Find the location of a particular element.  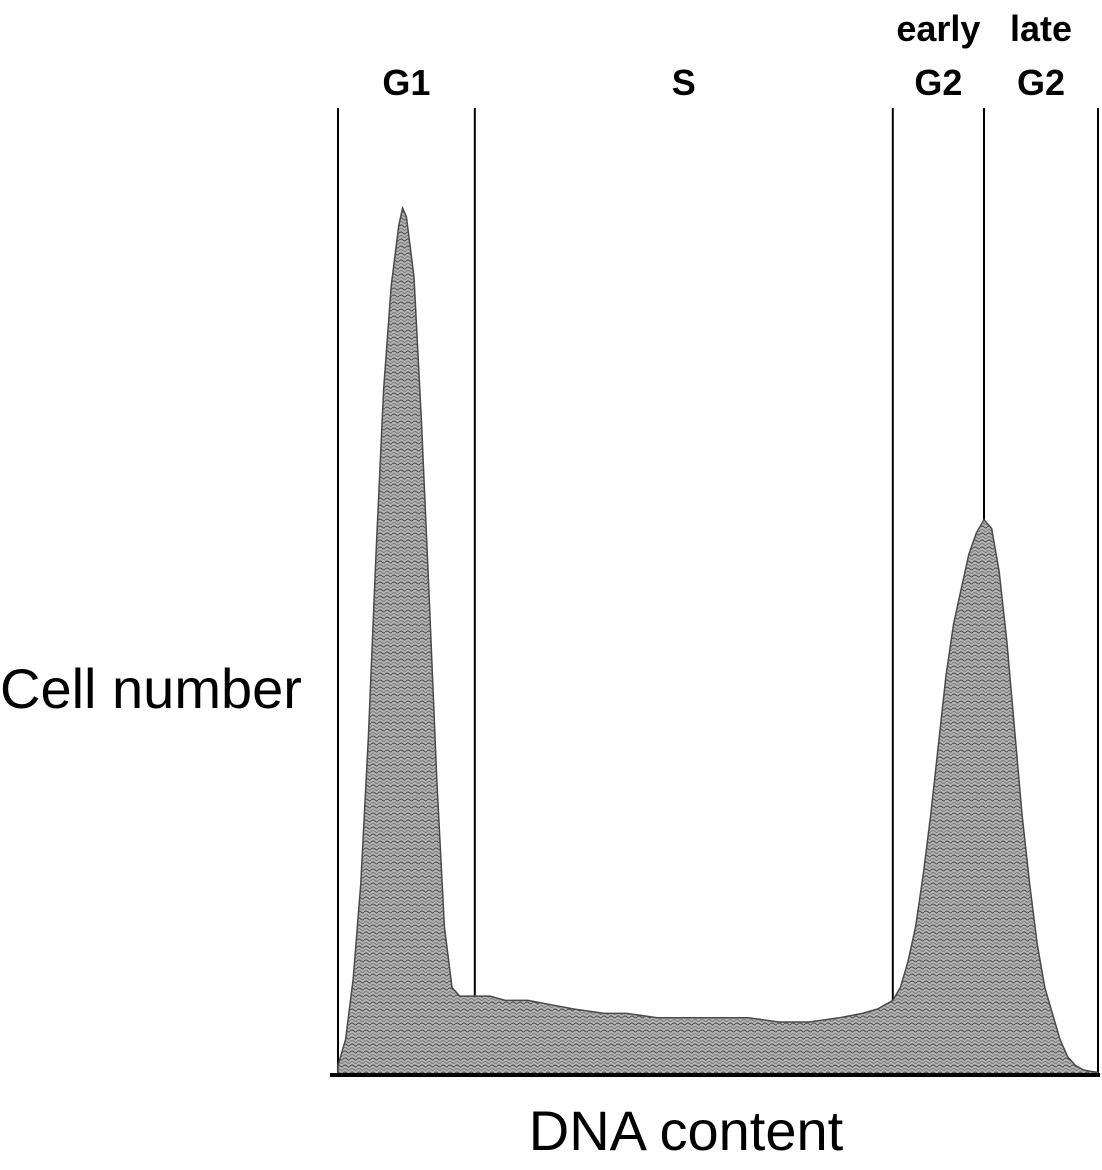

phase-label: G1 is located at coordinates (406, 82).